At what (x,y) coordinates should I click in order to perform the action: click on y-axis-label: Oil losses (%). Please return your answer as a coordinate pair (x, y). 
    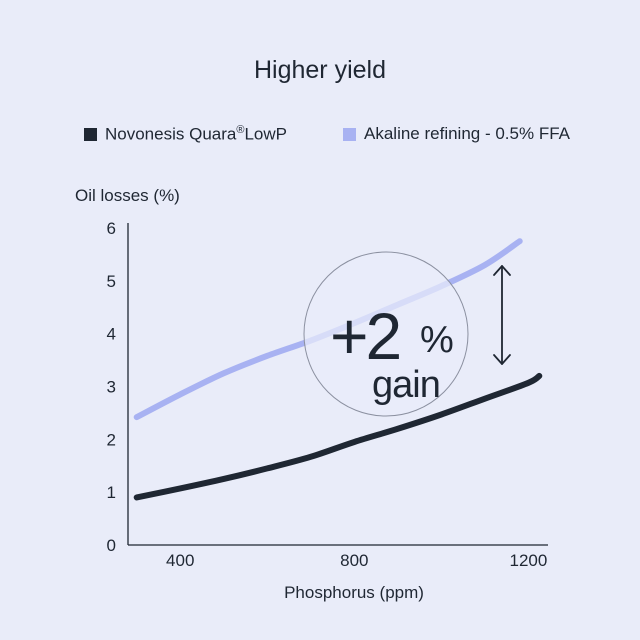
    Looking at the image, I should click on (127, 195).